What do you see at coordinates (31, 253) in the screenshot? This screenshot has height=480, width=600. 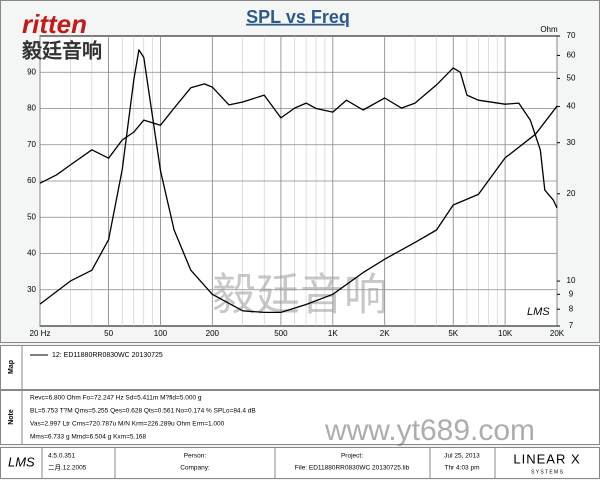 I see `y-tick-label: 40` at bounding box center [31, 253].